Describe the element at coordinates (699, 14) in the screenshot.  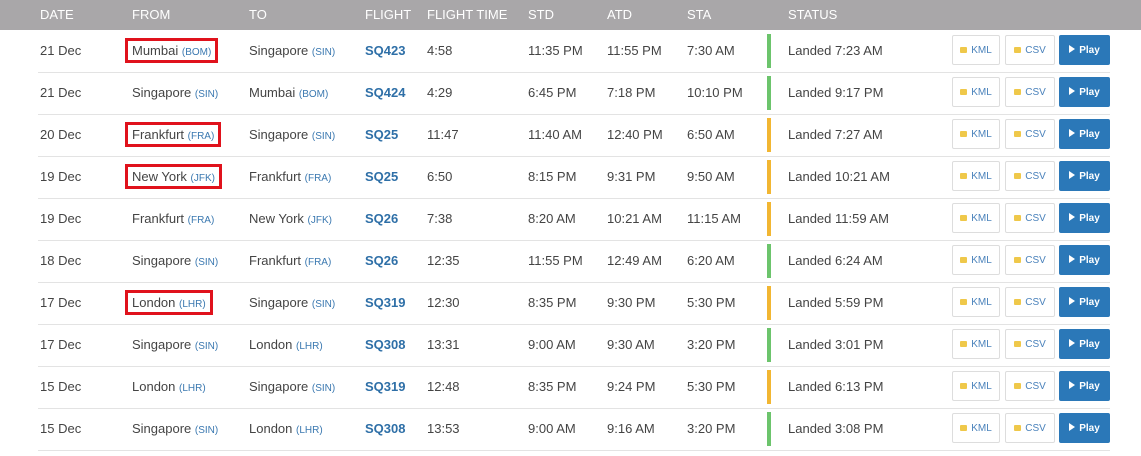
I see `column-header: STA` at that location.